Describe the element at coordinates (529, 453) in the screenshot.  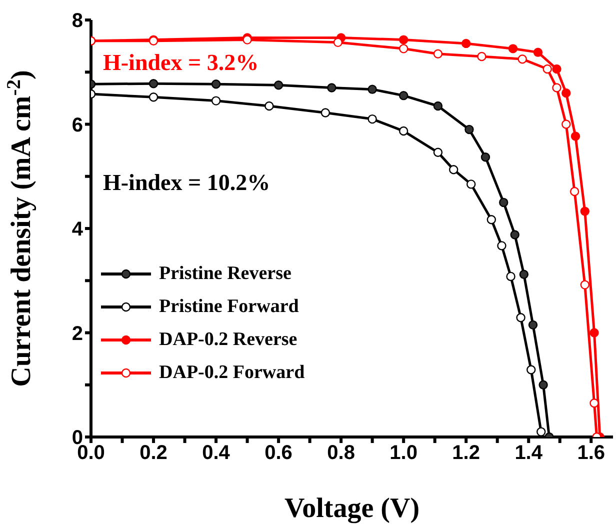
I see `x-tick-label: 1.4` at that location.